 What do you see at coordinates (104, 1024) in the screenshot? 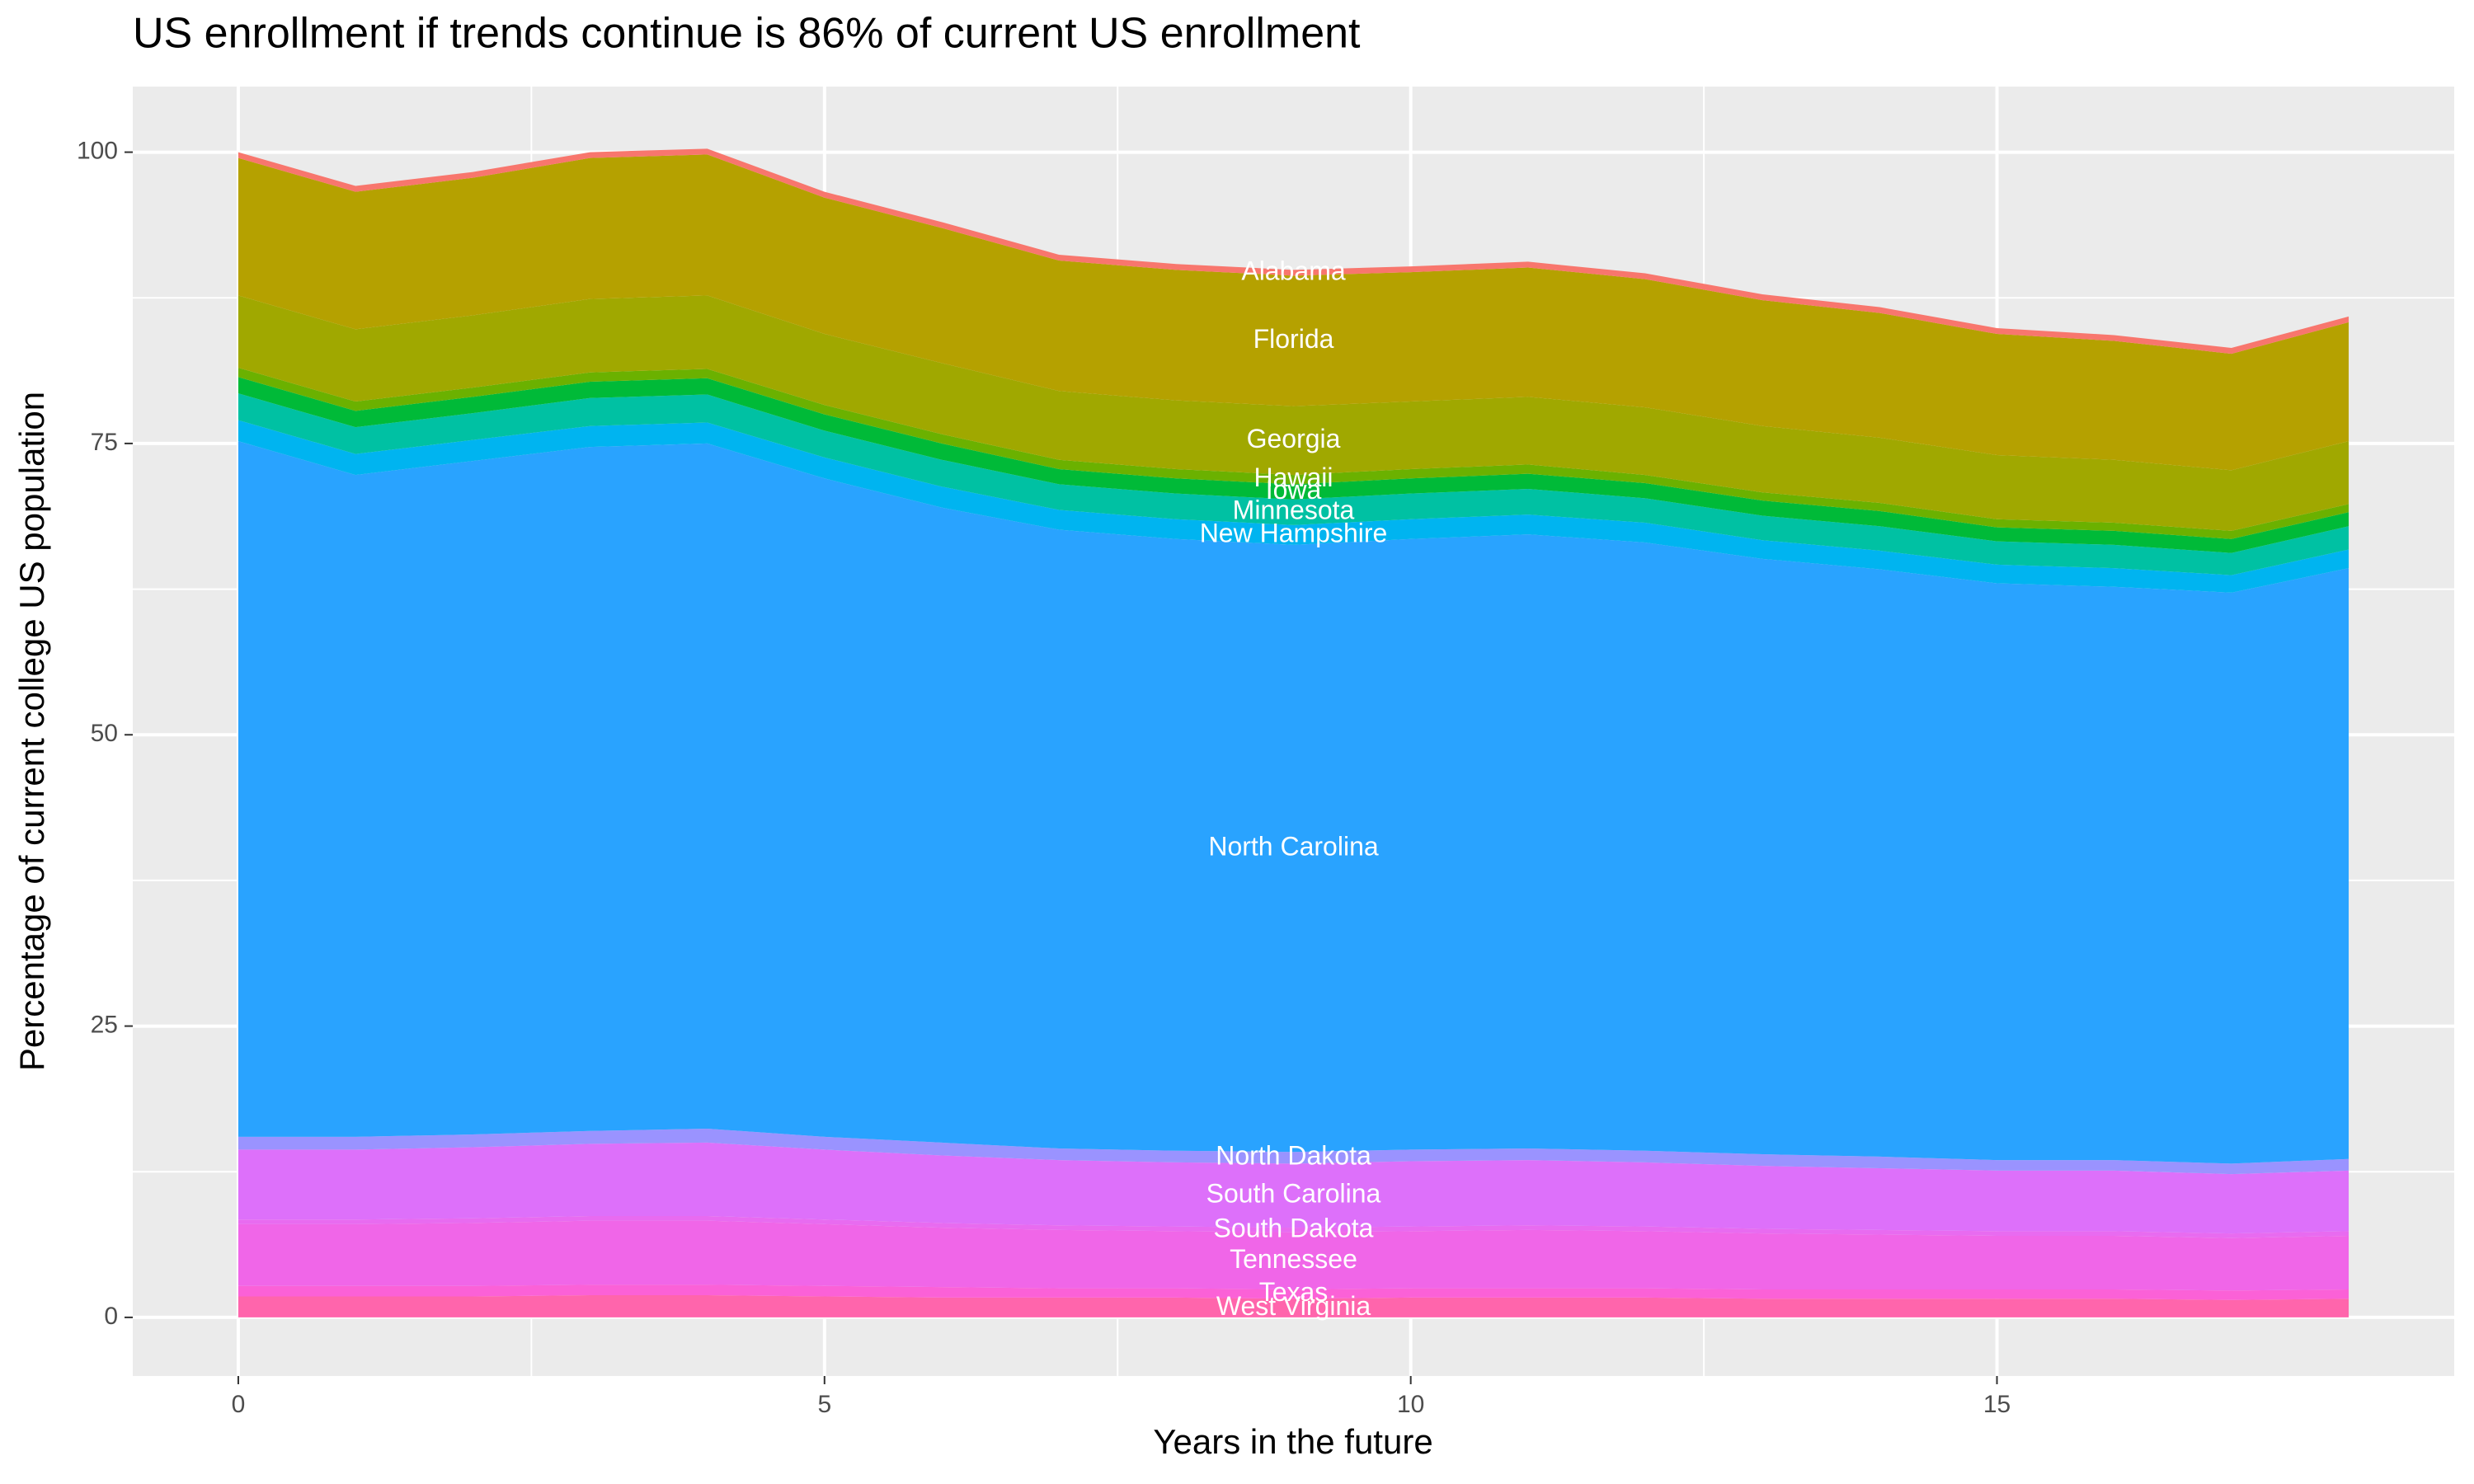
I see `y-tick-label: 25` at bounding box center [104, 1024].